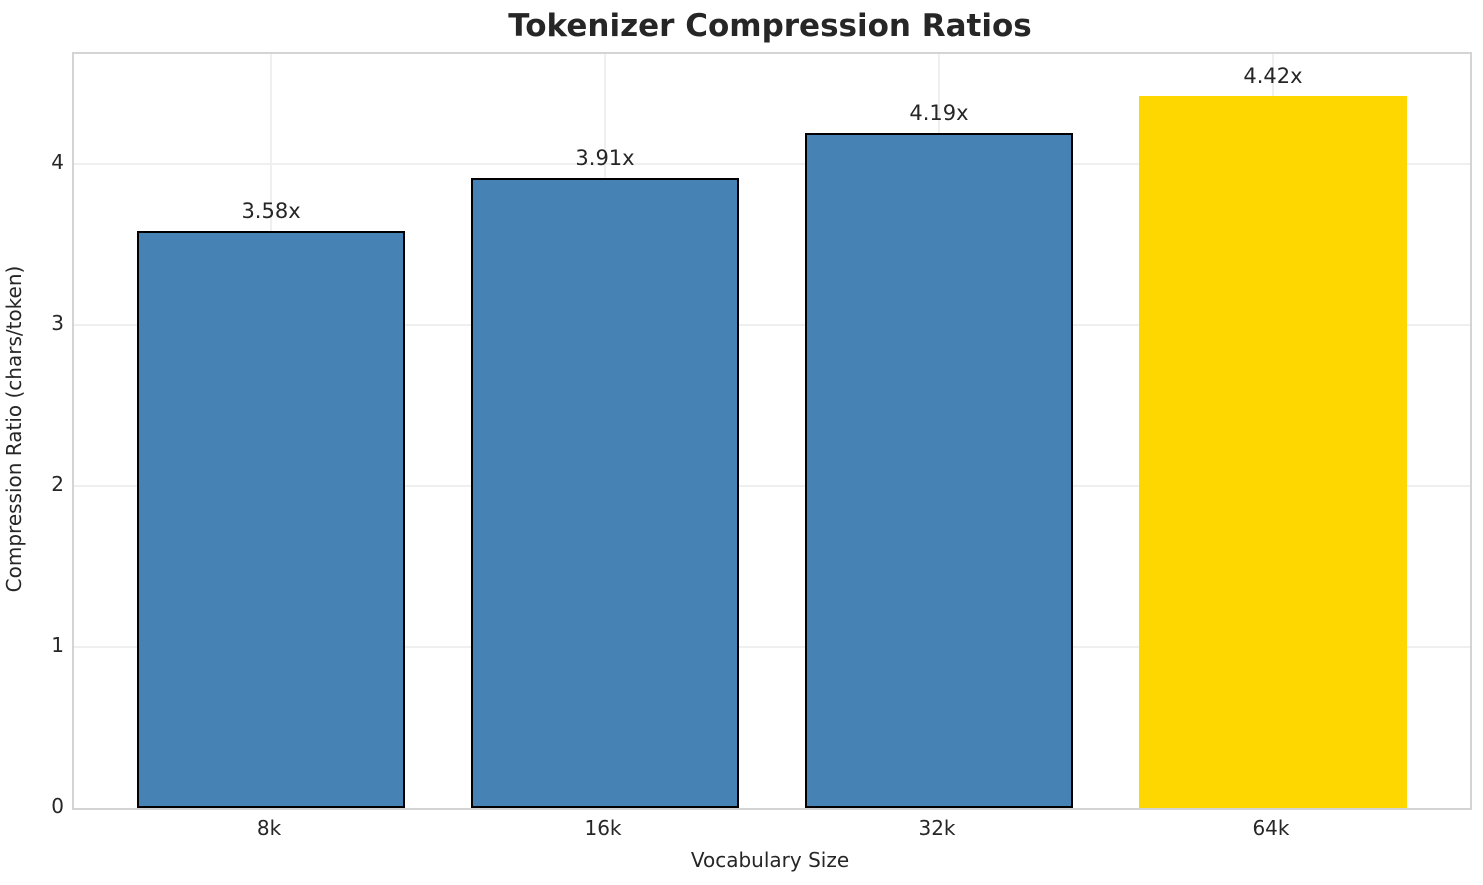  What do you see at coordinates (271, 211) in the screenshot?
I see `bar-value-label-8k: 3.58x` at bounding box center [271, 211].